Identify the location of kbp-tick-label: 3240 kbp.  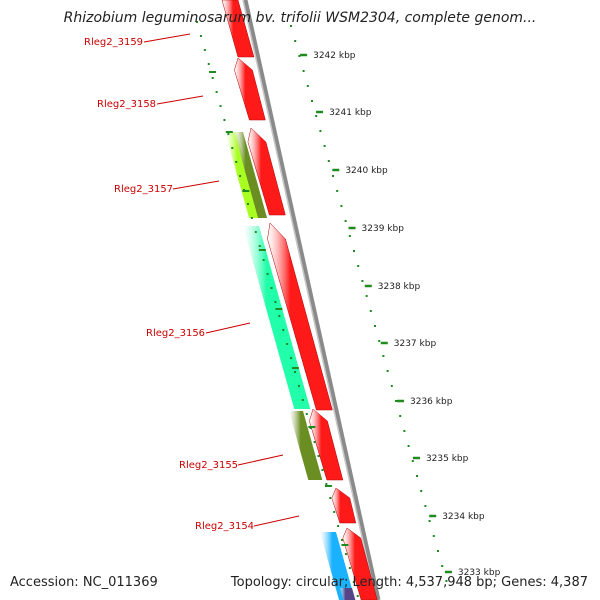
(366, 171).